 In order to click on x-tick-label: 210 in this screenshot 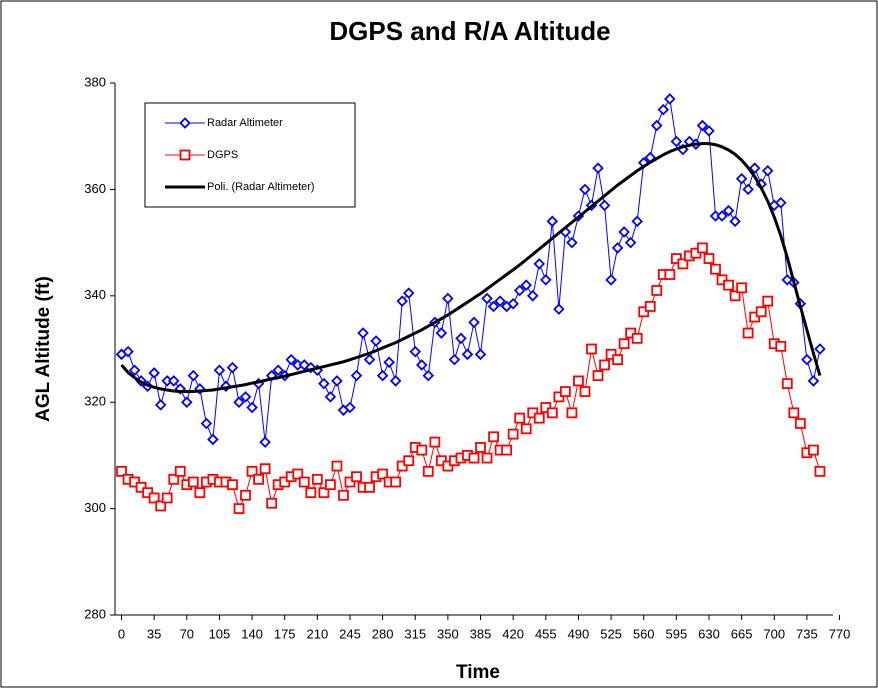, I will do `click(317, 633)`.